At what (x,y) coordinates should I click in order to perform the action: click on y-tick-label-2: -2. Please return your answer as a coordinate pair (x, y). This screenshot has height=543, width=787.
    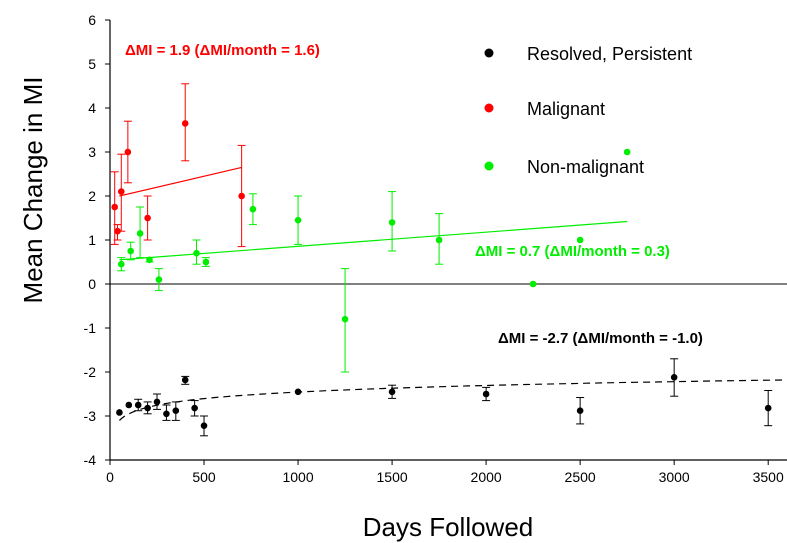
    Looking at the image, I should click on (90, 372).